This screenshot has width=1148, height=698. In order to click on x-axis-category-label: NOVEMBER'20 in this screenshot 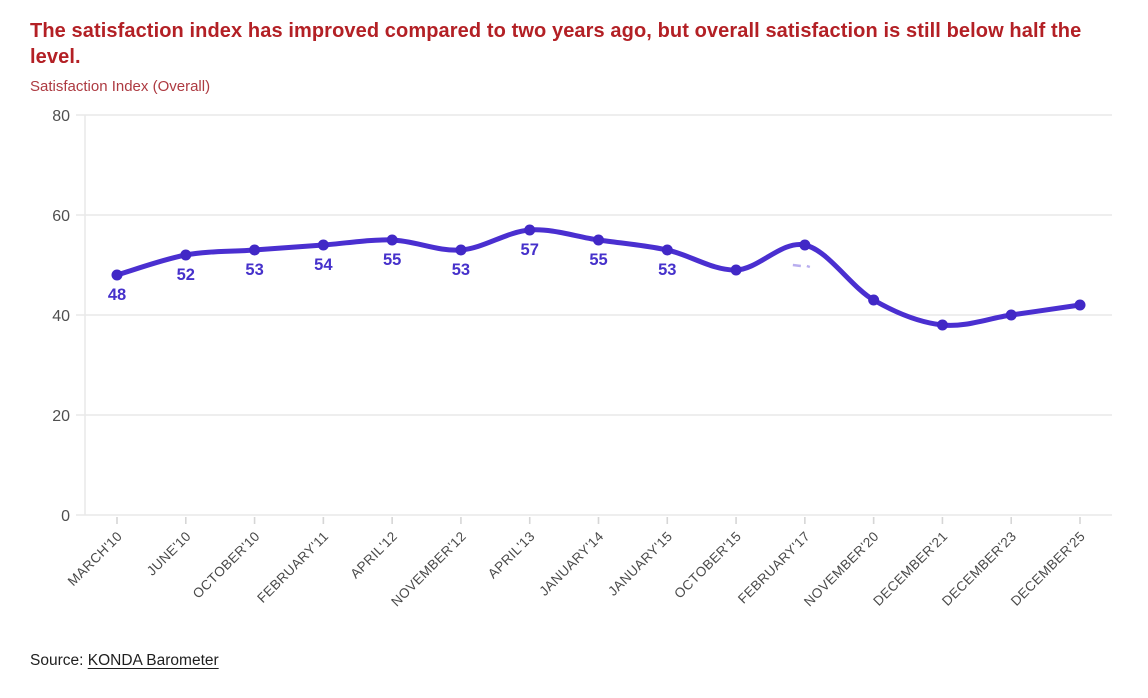, I will do `click(841, 569)`.